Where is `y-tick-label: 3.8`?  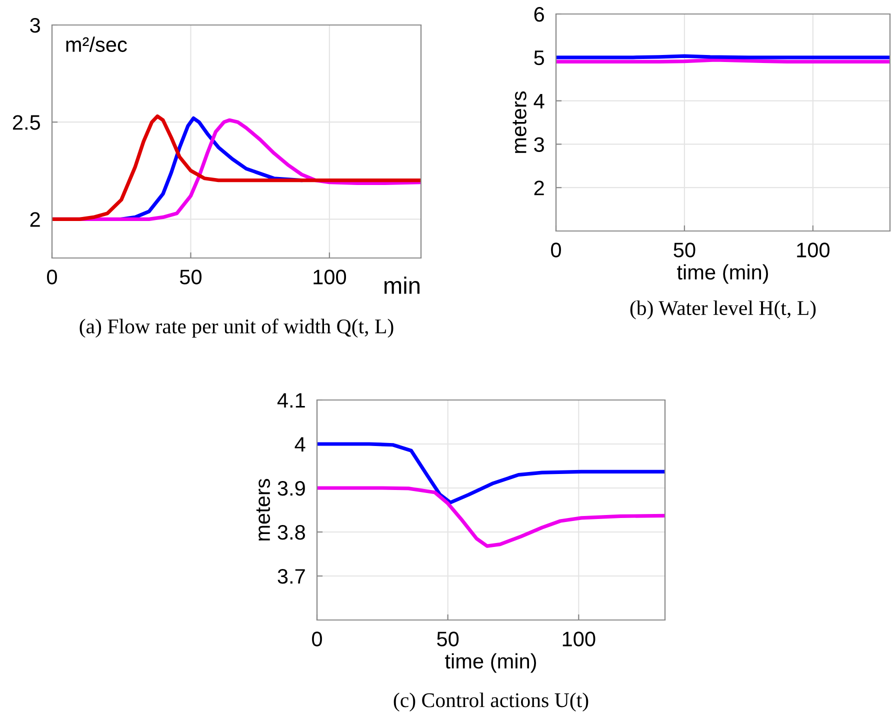
y-tick-label: 3.8 is located at coordinates (291, 532).